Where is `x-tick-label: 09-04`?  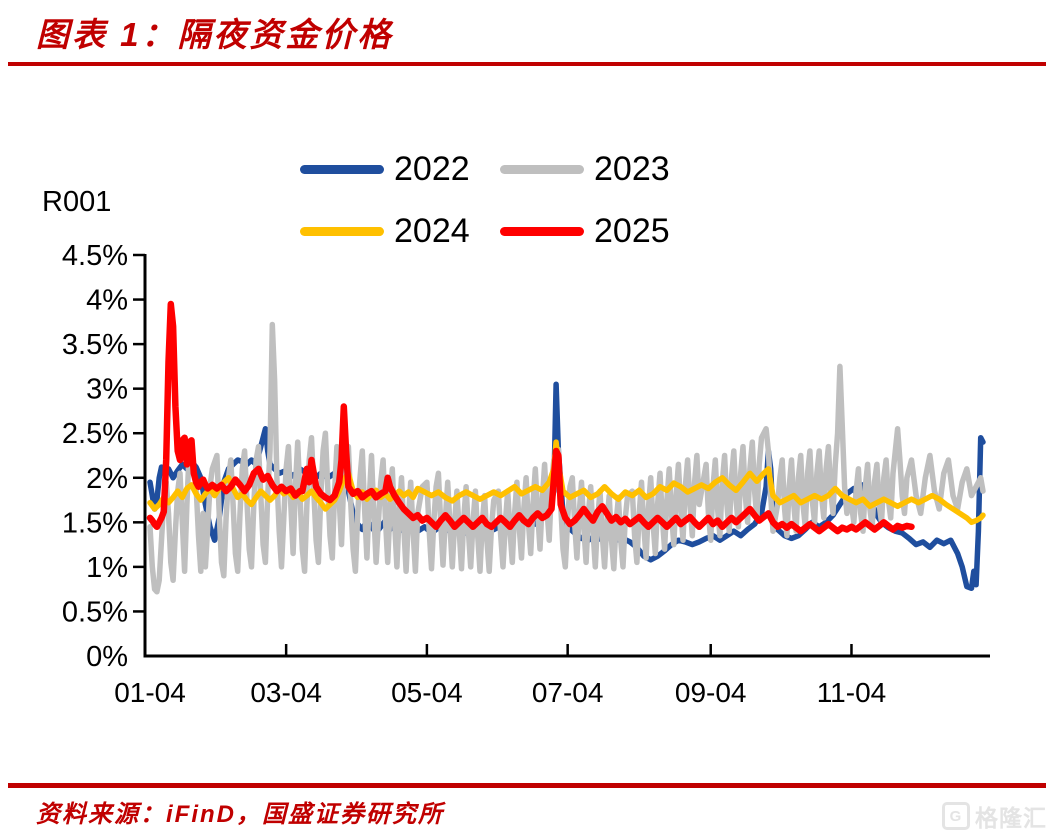
x-tick-label: 09-04 is located at coordinates (711, 692).